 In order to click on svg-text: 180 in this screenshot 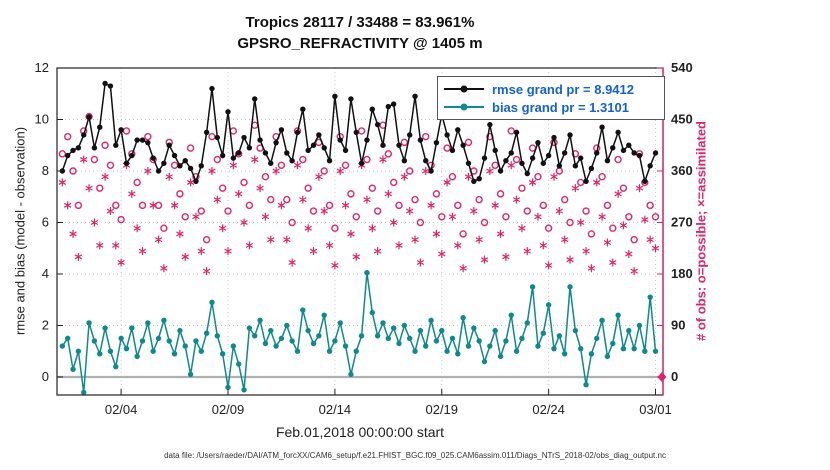, I will do `click(682, 273)`.